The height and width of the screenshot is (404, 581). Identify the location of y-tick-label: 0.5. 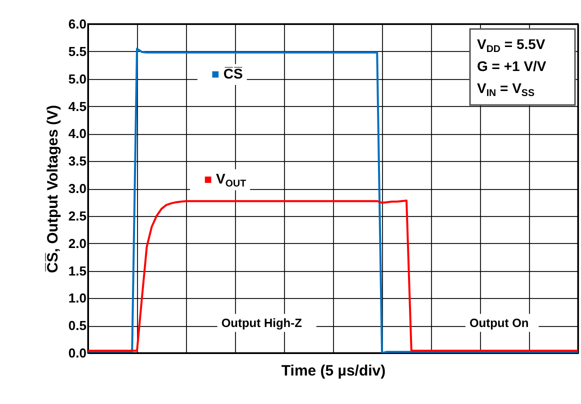
(77, 326).